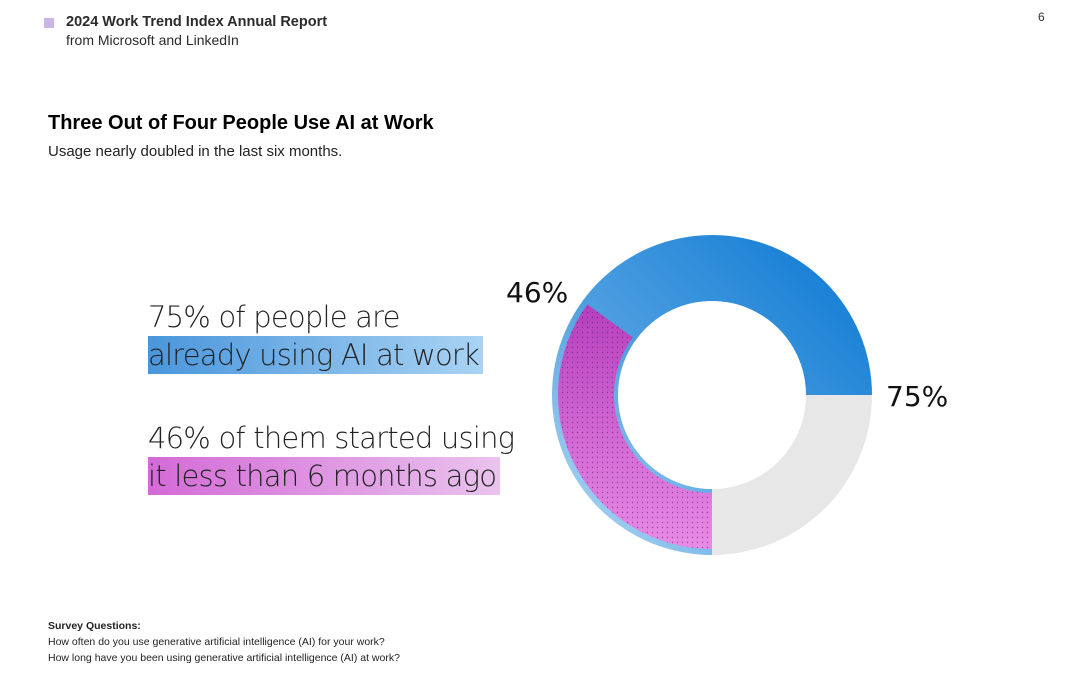 This screenshot has width=1080, height=683. What do you see at coordinates (49, 23) in the screenshot?
I see `header-square-marker` at bounding box center [49, 23].